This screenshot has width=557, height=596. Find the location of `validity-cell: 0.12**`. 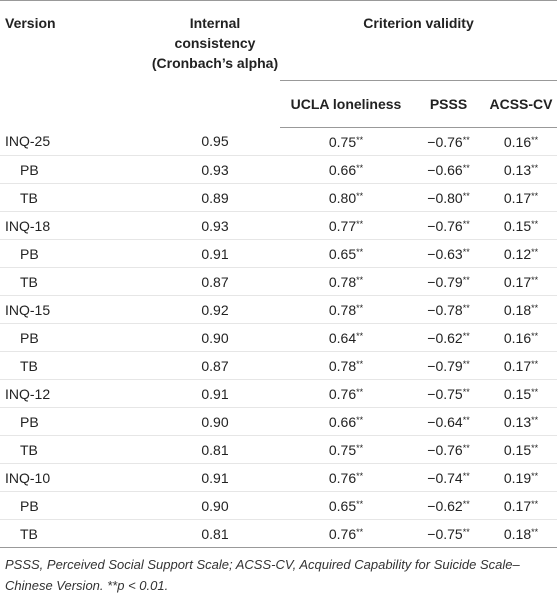

validity-cell: 0.12** is located at coordinates (521, 253).